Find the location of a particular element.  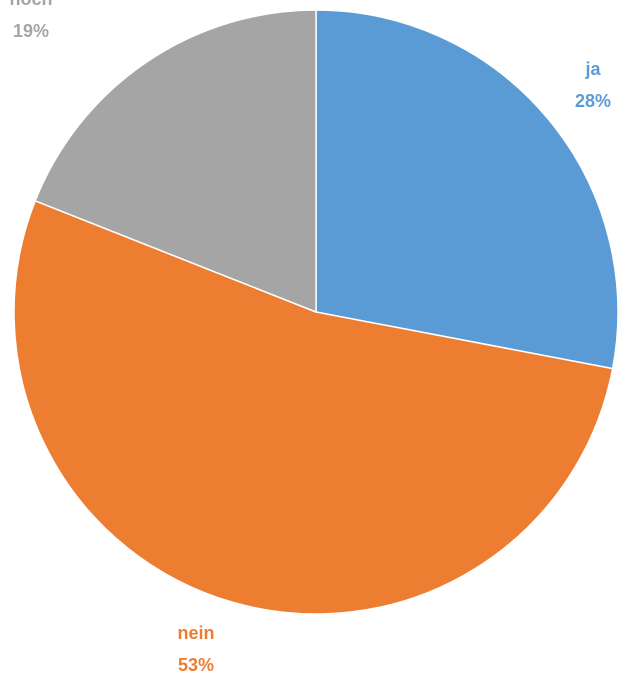

slice-percent-noch: 19% is located at coordinates (31, 31).